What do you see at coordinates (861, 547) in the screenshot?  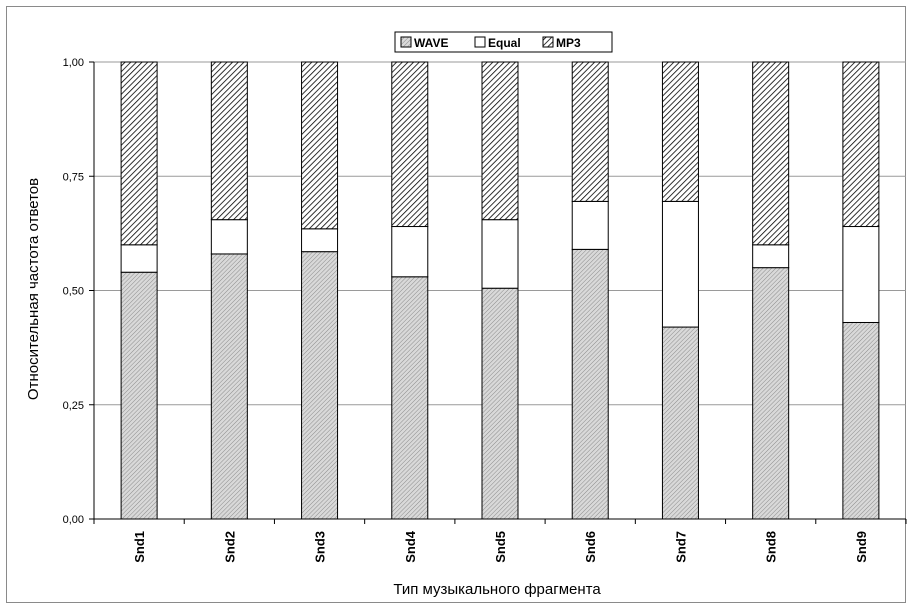 I see `x-tick-label: Snd9` at bounding box center [861, 547].